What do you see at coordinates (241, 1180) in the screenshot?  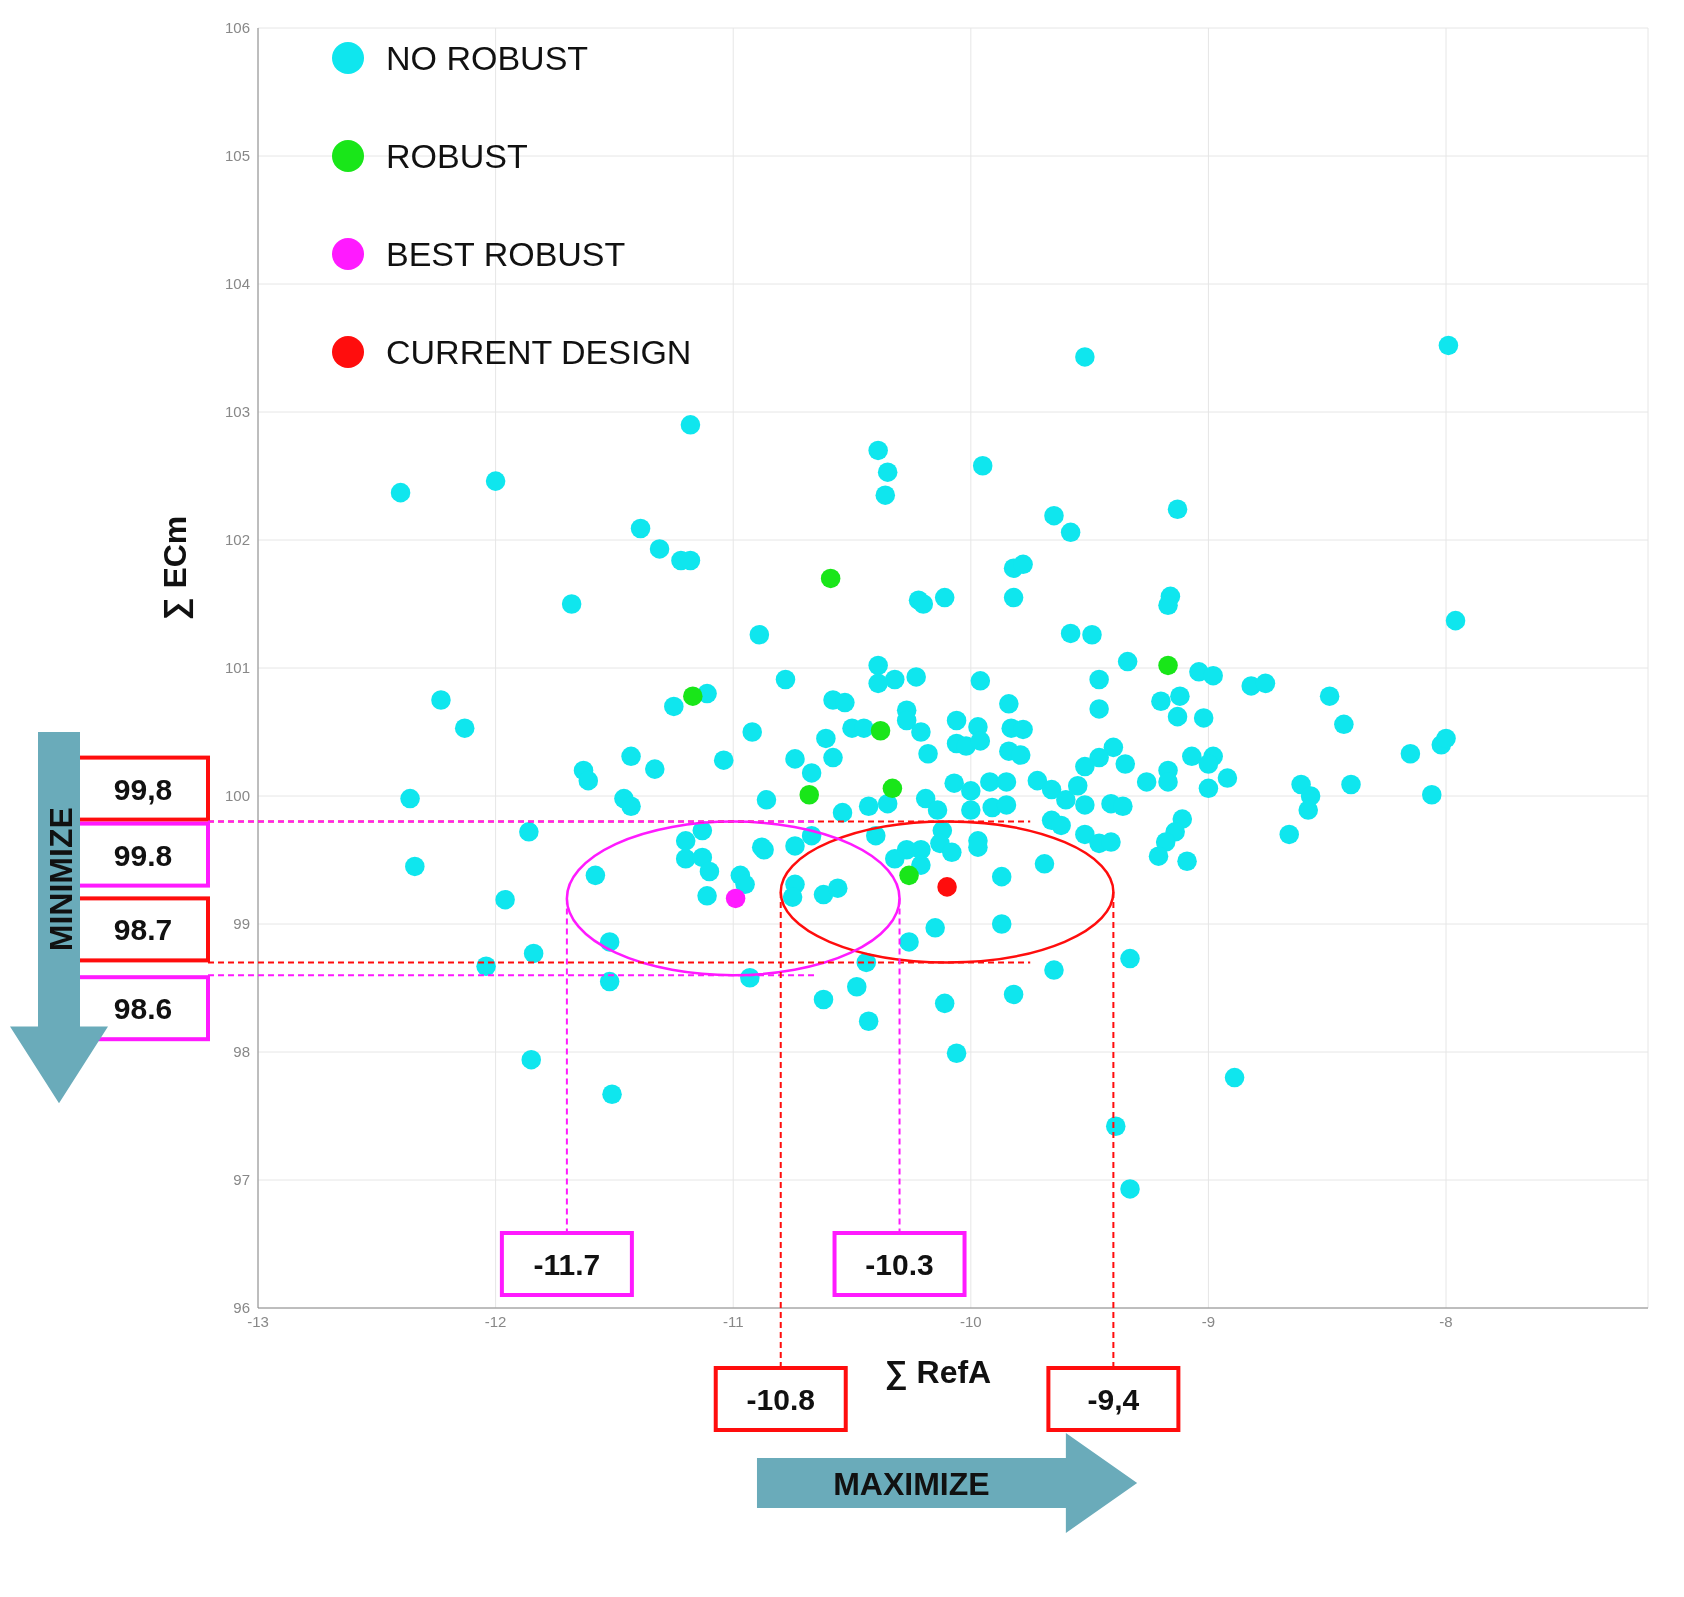 I see `y-tick-label: 97` at bounding box center [241, 1180].